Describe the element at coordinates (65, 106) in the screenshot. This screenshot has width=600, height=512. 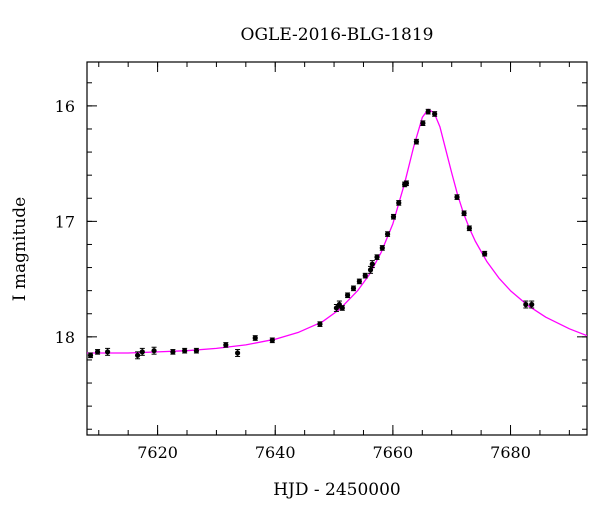
I see `y-tick-label: 16` at that location.